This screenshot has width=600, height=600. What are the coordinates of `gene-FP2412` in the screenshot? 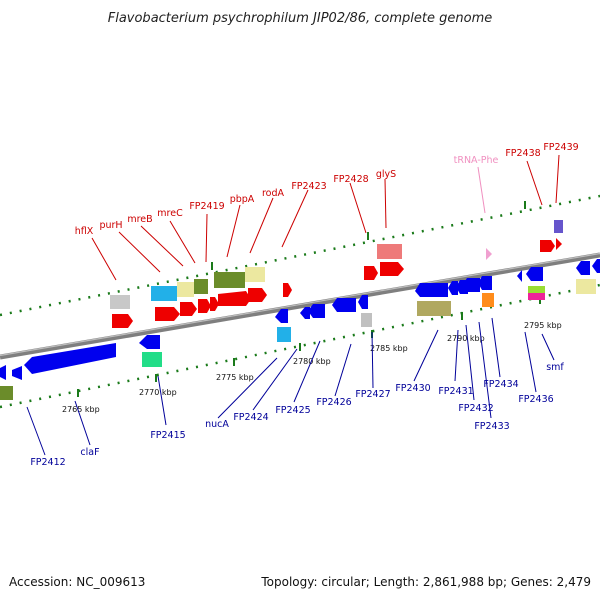 It's located at (17, 373).